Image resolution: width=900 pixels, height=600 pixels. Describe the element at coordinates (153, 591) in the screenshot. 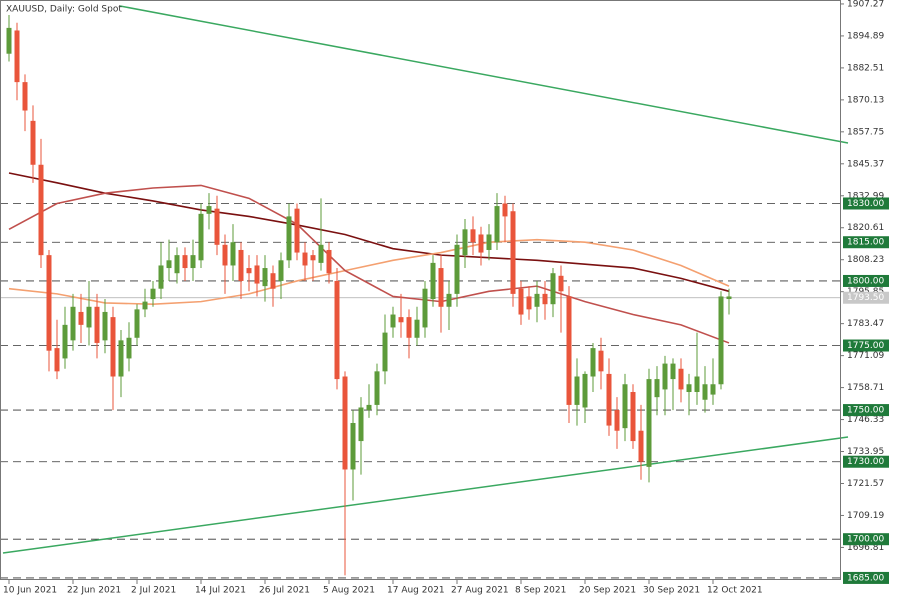

I see `x-tick-label: 2 Jul 2021` at that location.